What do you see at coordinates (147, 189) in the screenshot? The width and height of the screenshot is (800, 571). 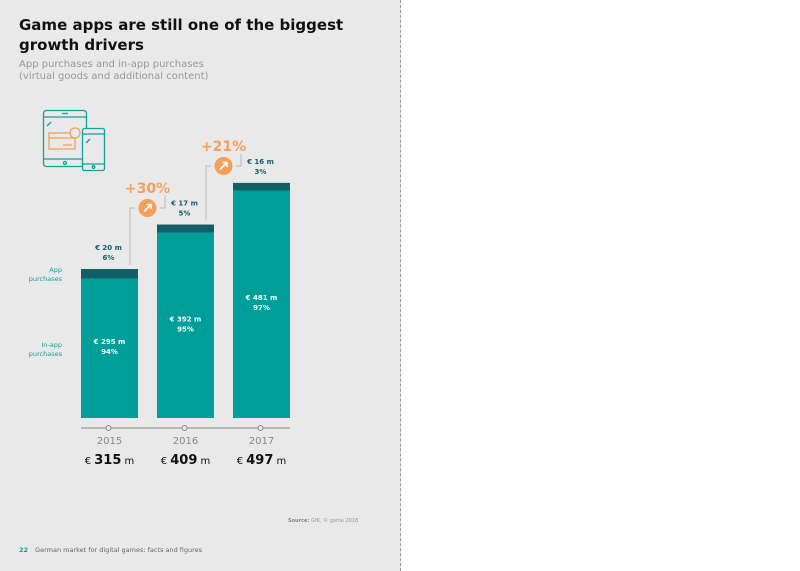 I see `growth-label: +30%` at bounding box center [147, 189].